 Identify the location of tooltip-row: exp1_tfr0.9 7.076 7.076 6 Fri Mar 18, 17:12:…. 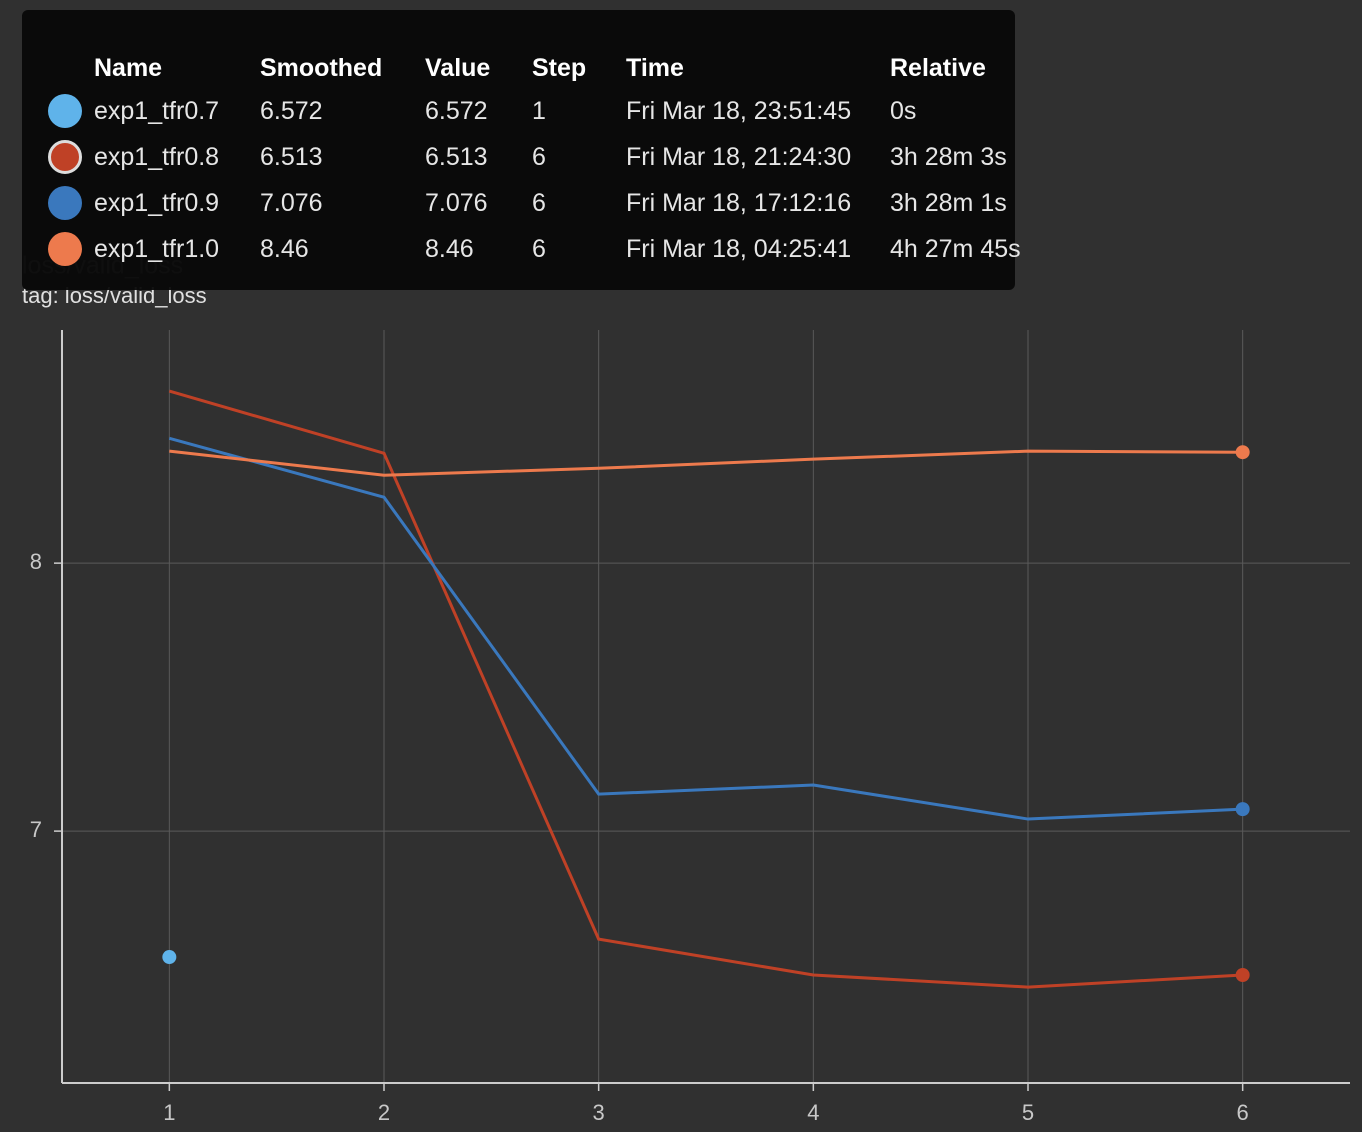
(545, 203).